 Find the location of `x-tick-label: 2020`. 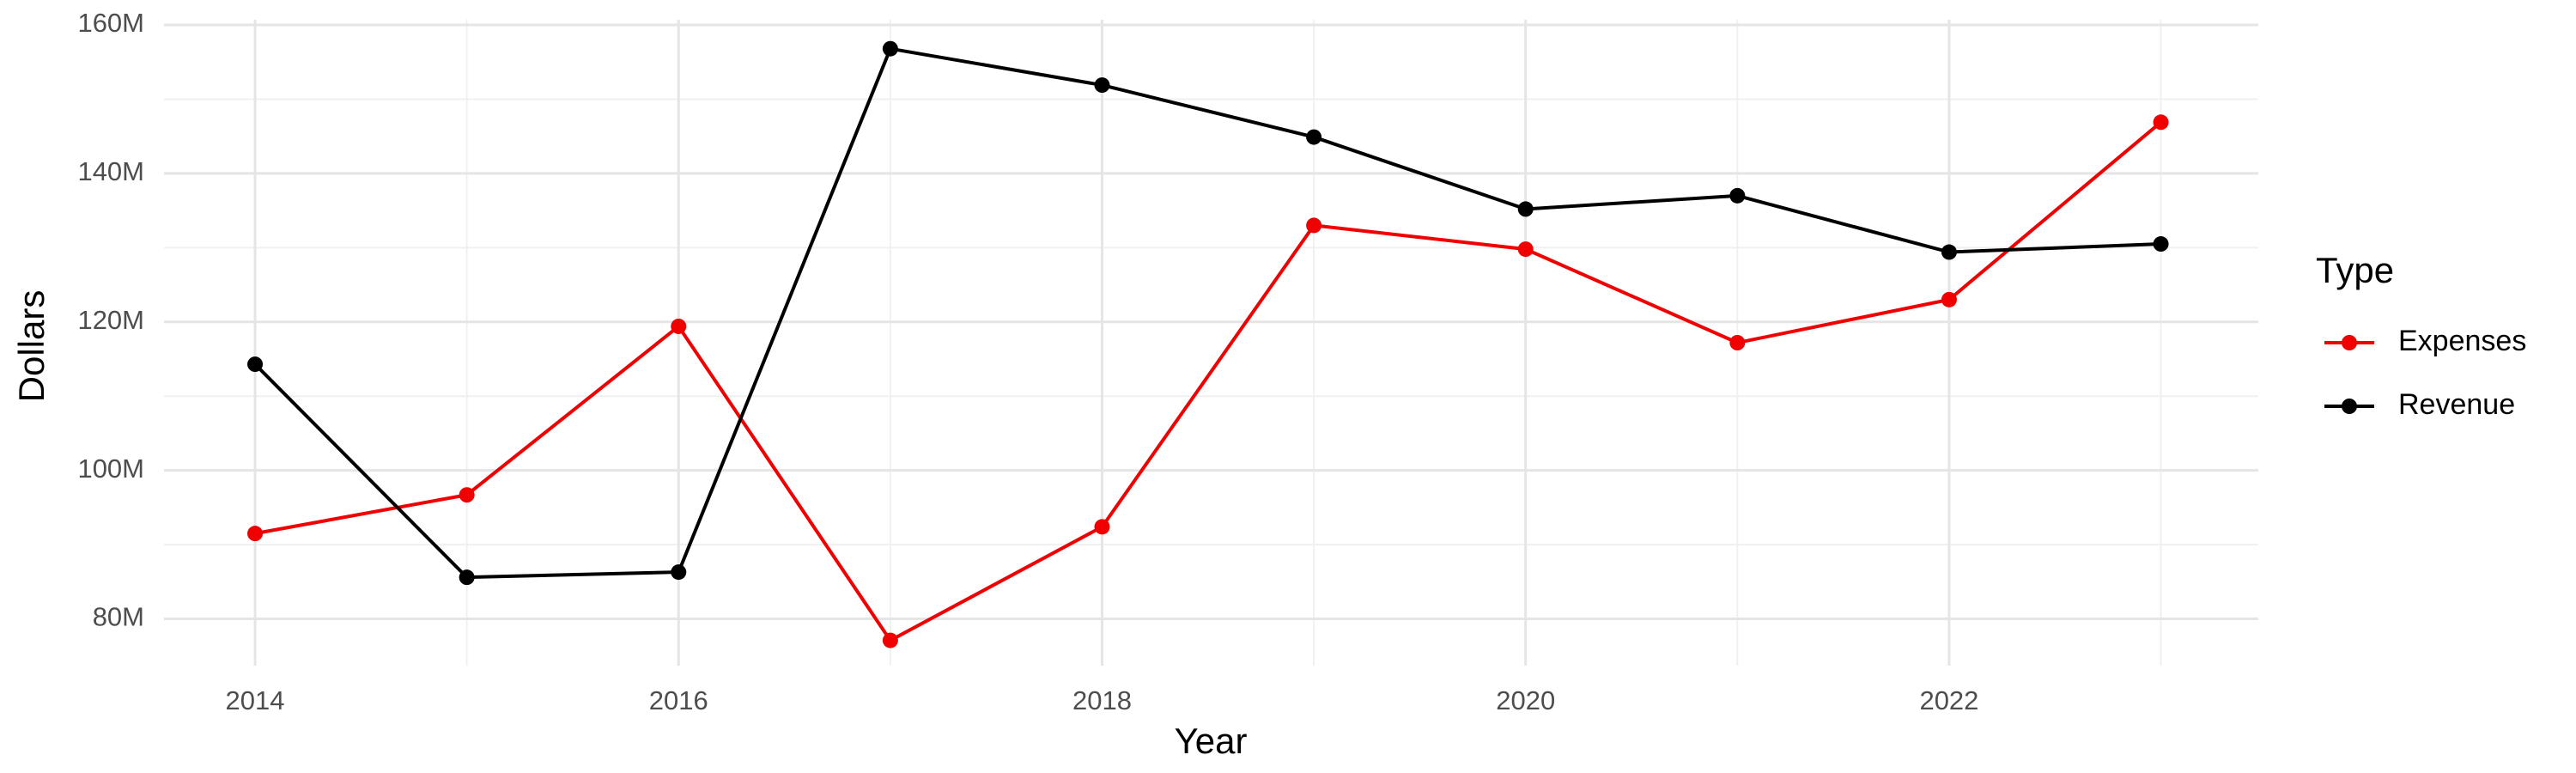

x-tick-label: 2020 is located at coordinates (1525, 700).